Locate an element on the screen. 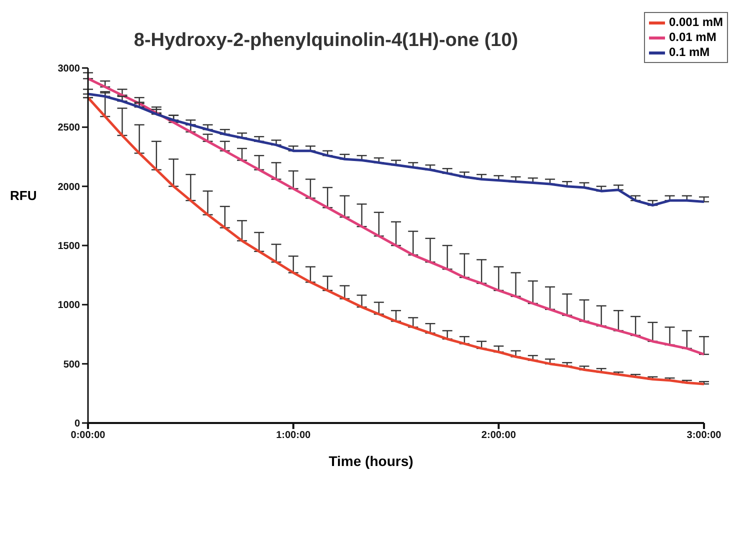 The height and width of the screenshot is (549, 742). legend-label: 0.1 mM is located at coordinates (689, 52).